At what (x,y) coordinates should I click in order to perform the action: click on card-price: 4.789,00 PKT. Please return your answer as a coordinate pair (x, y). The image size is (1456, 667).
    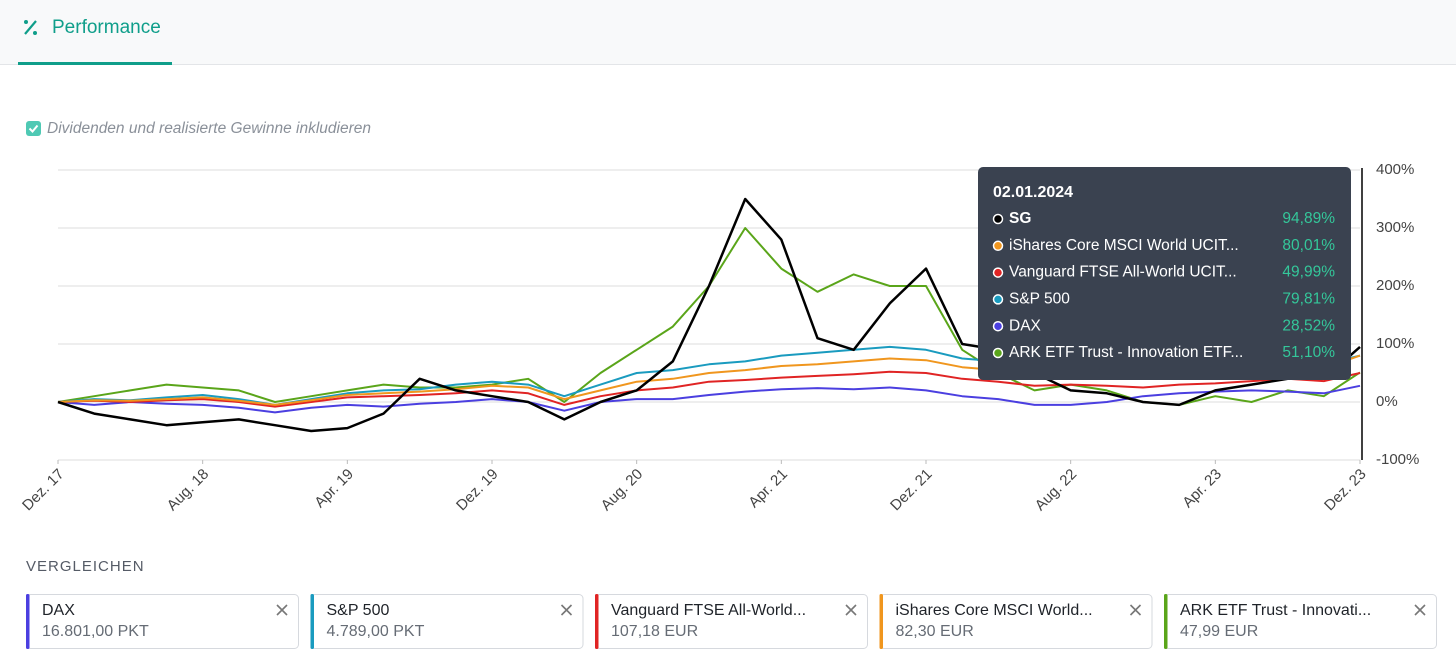
    Looking at the image, I should click on (376, 631).